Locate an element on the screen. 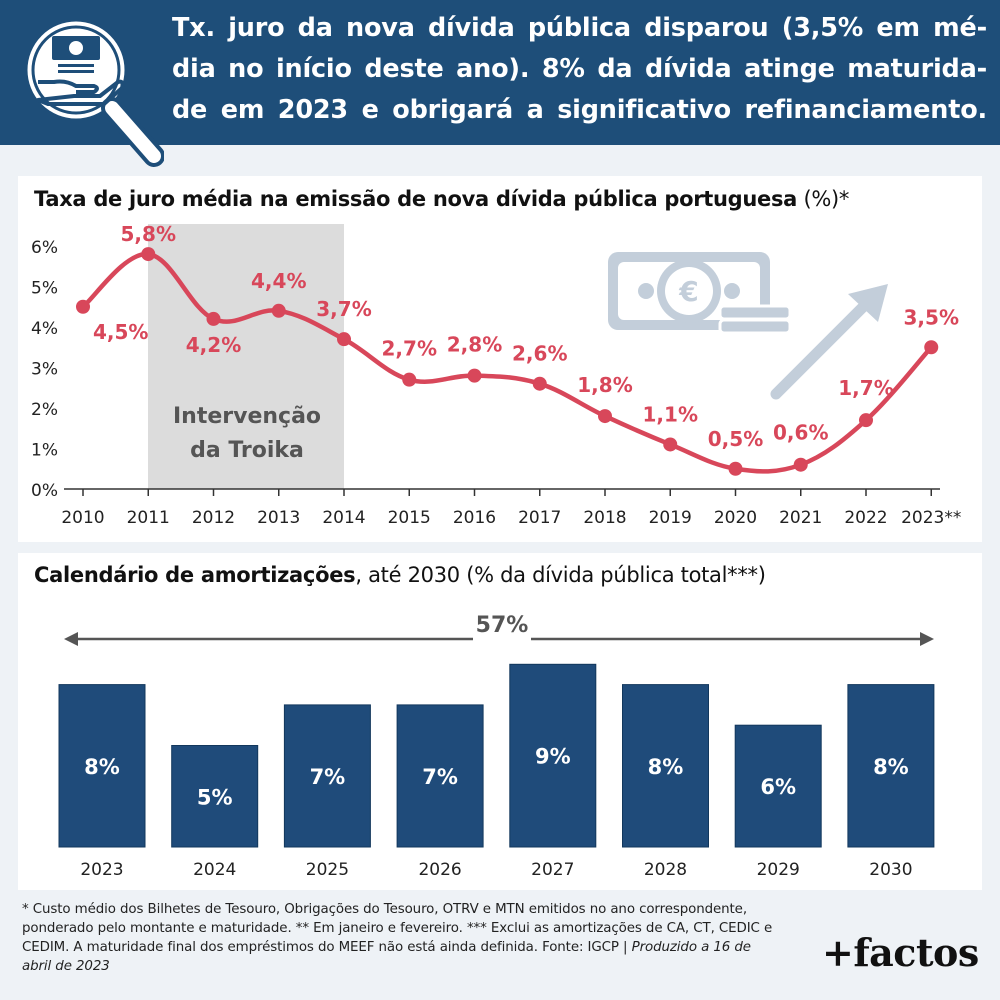  bar-category-label: 2026 is located at coordinates (439, 870).